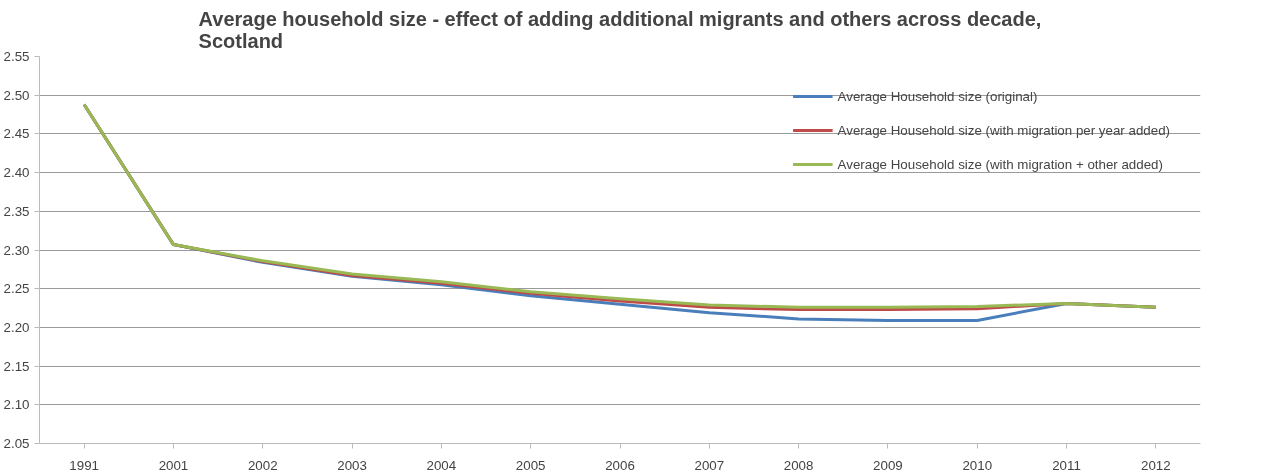 Image resolution: width=1272 pixels, height=474 pixels. I want to click on x-tick-label: 2007, so click(709, 465).